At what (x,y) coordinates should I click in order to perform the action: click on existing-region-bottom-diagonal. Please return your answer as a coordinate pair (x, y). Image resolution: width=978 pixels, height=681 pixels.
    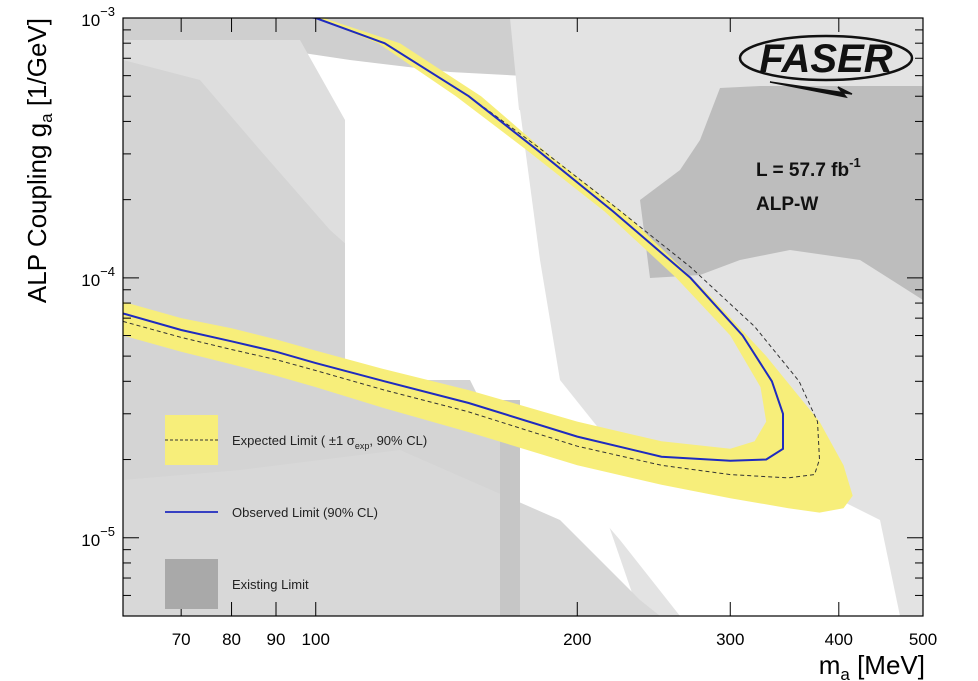
    Looking at the image, I should click on (391, 533).